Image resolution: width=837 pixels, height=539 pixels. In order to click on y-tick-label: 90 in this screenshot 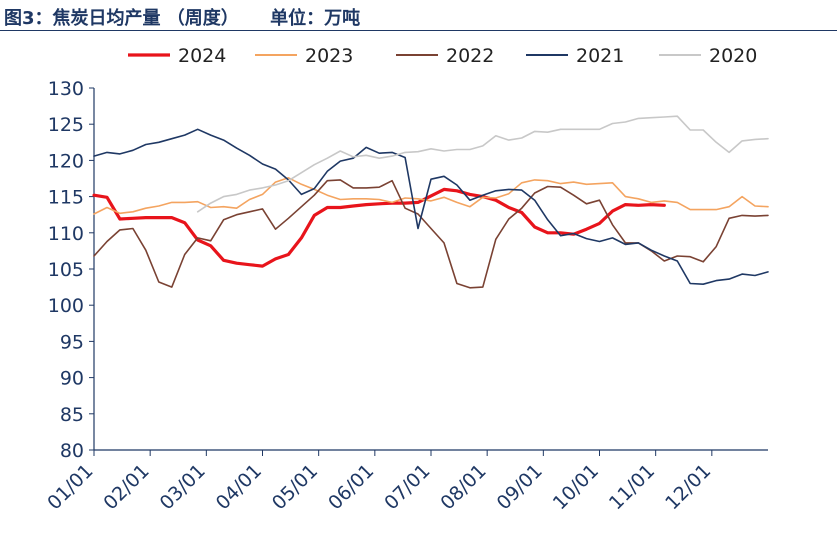, I will do `click(72, 379)`.